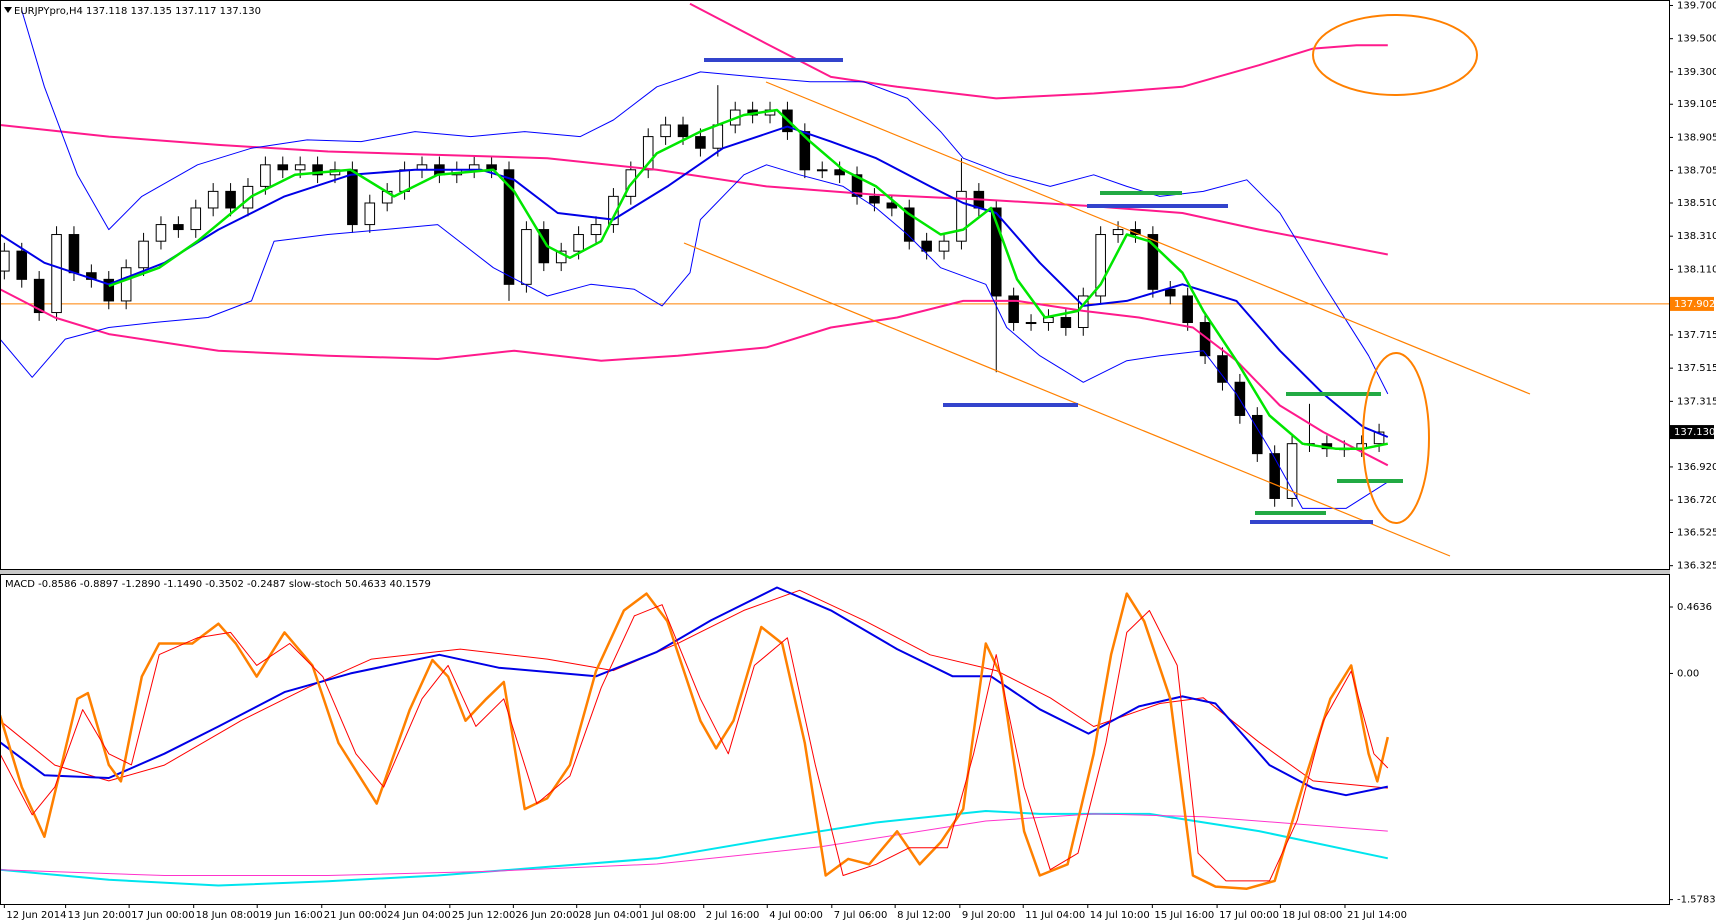 The image size is (1716, 924). I want to click on x-tick-label: 15 Jul 16:00, so click(1184, 915).